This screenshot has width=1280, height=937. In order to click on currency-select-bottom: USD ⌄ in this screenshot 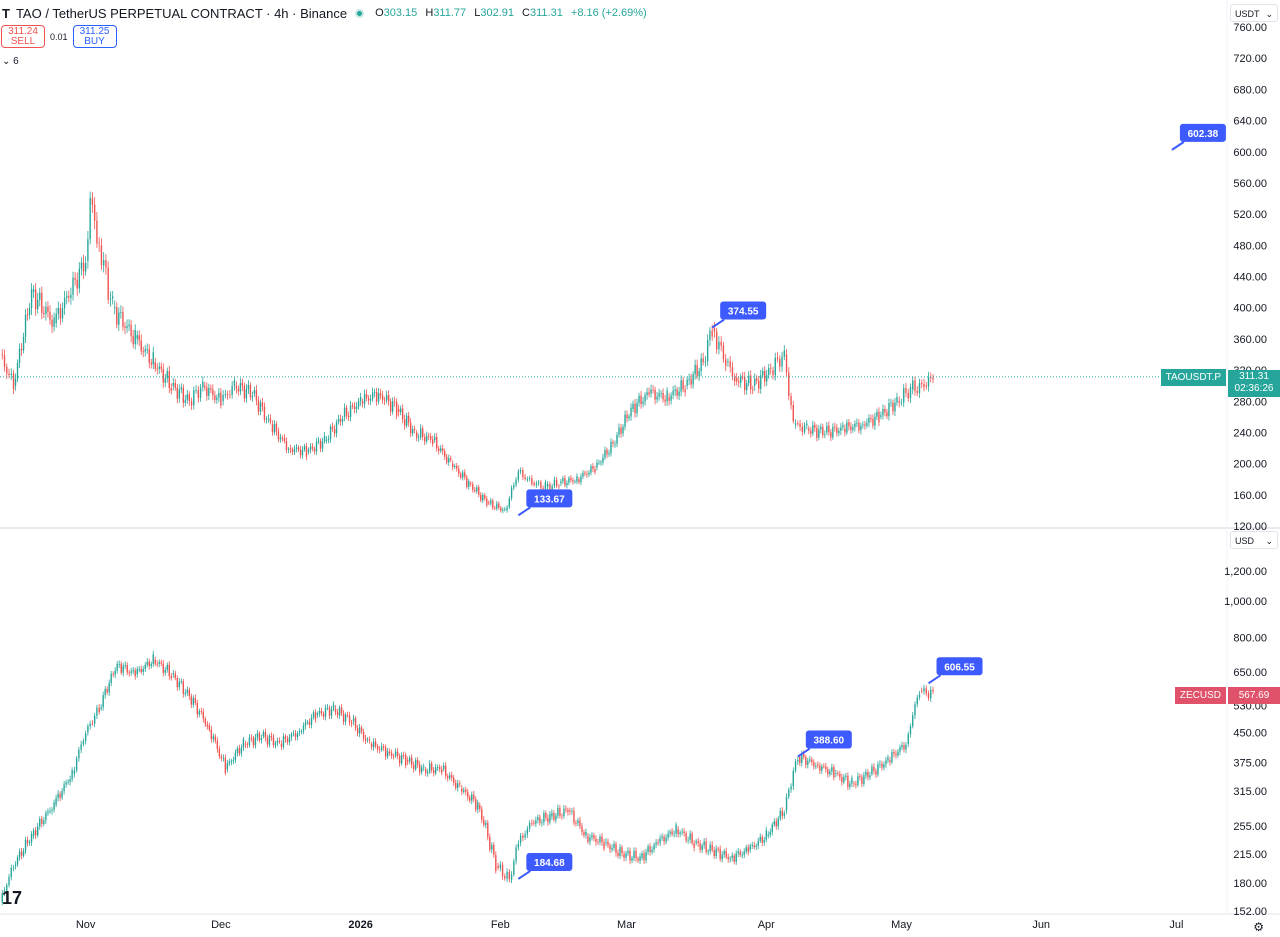, I will do `click(1254, 540)`.